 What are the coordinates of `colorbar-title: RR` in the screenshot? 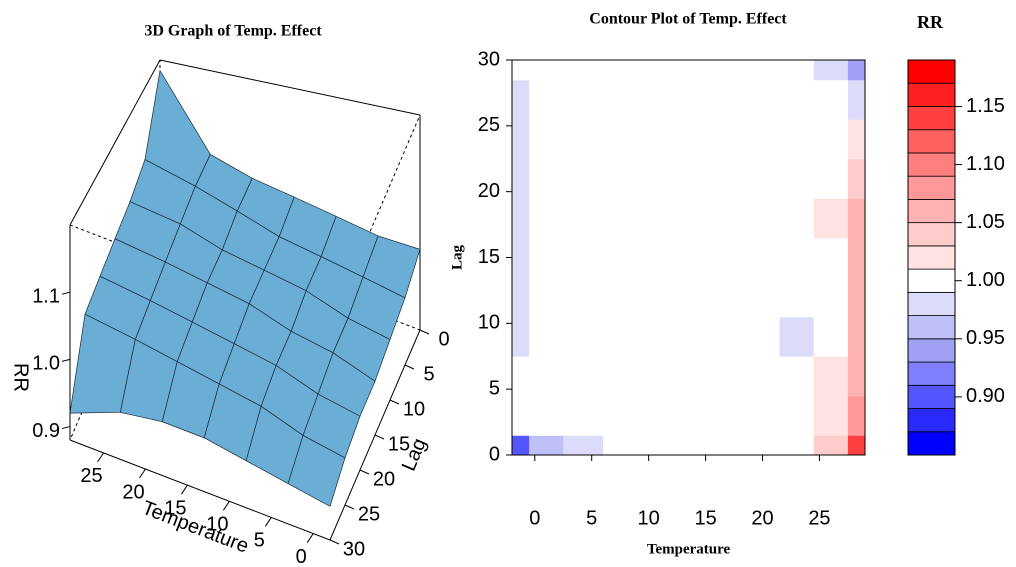 It's located at (930, 22).